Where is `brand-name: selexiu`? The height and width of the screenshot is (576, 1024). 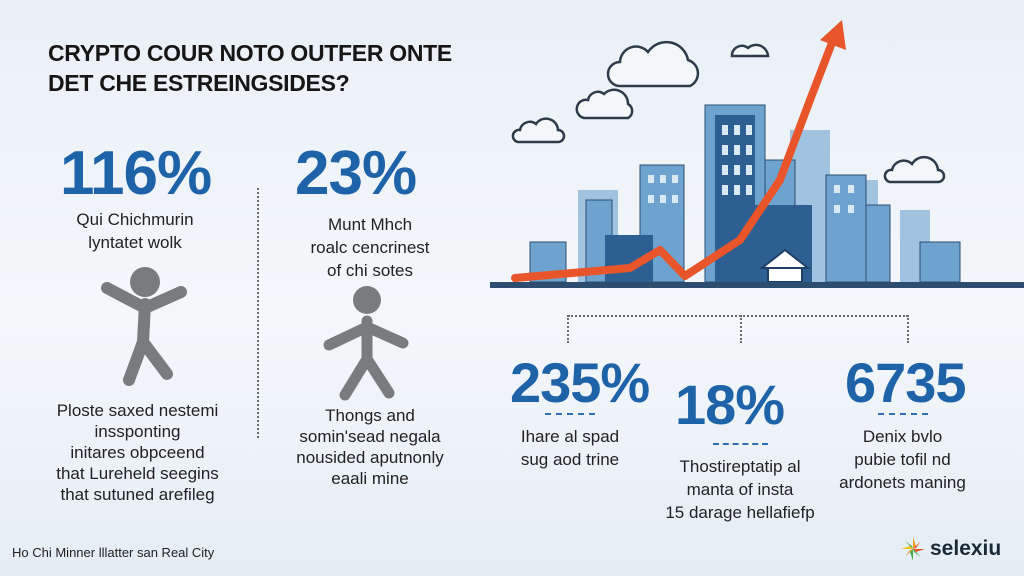 brand-name: selexiu is located at coordinates (966, 548).